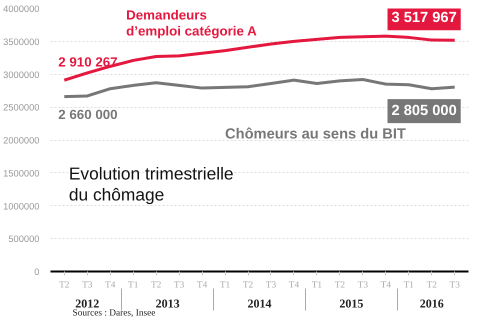 The height and width of the screenshot is (320, 480). Describe the element at coordinates (88, 114) in the screenshot. I see `data-label: 2 660 000` at that location.